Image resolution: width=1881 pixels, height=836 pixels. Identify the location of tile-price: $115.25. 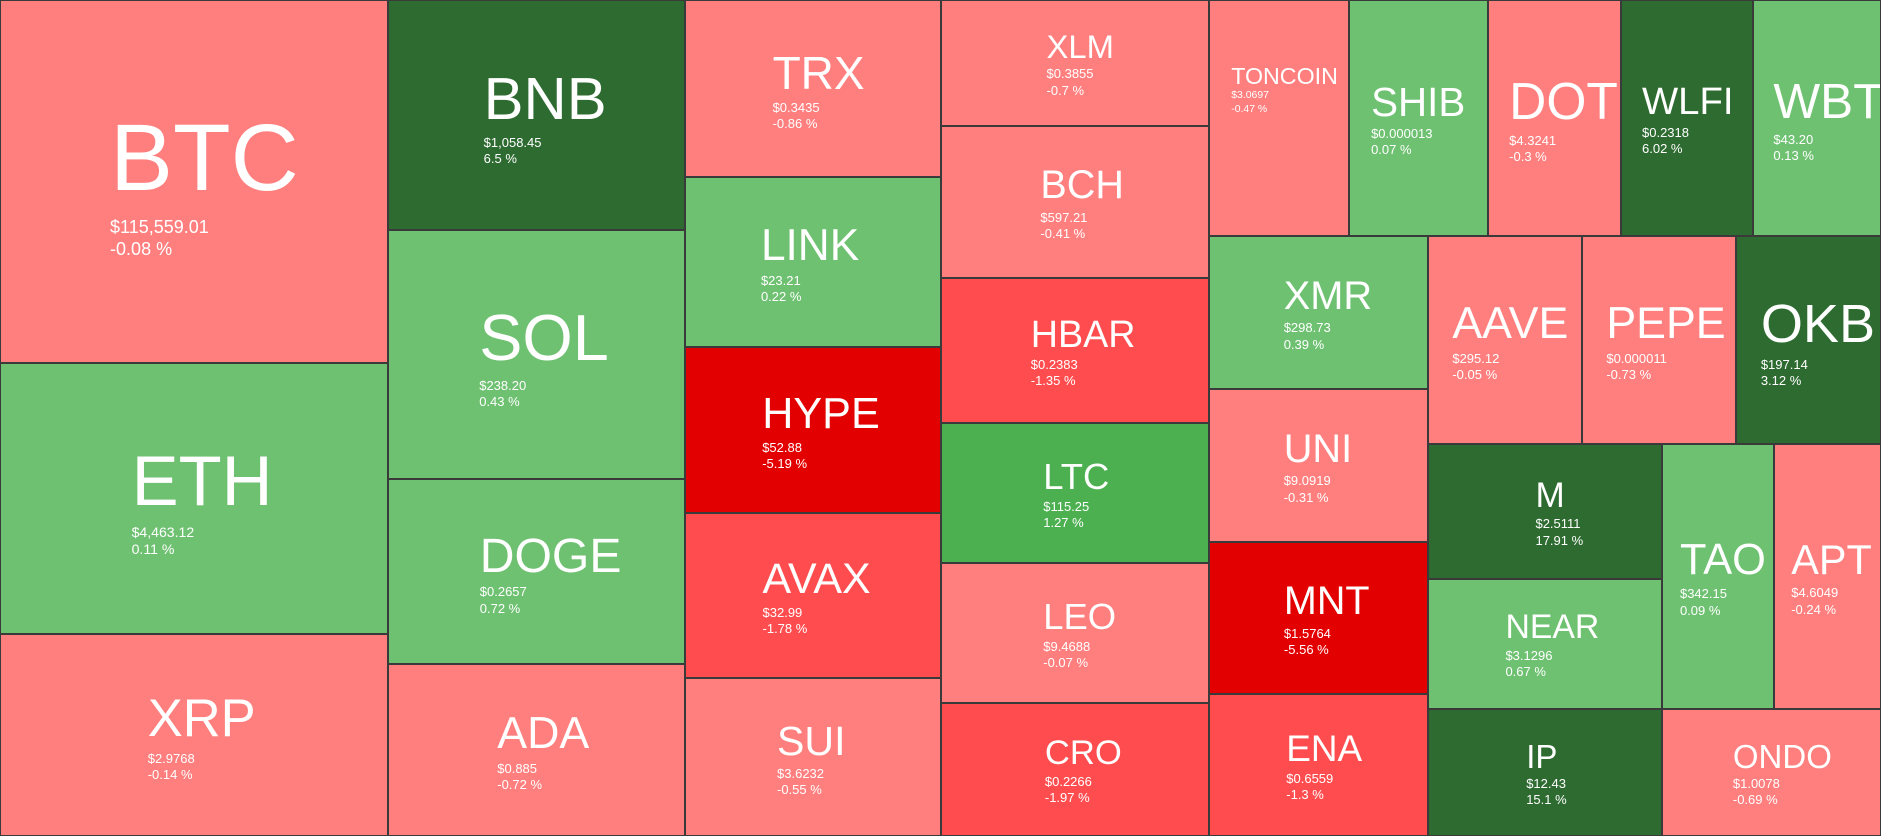
(1066, 506).